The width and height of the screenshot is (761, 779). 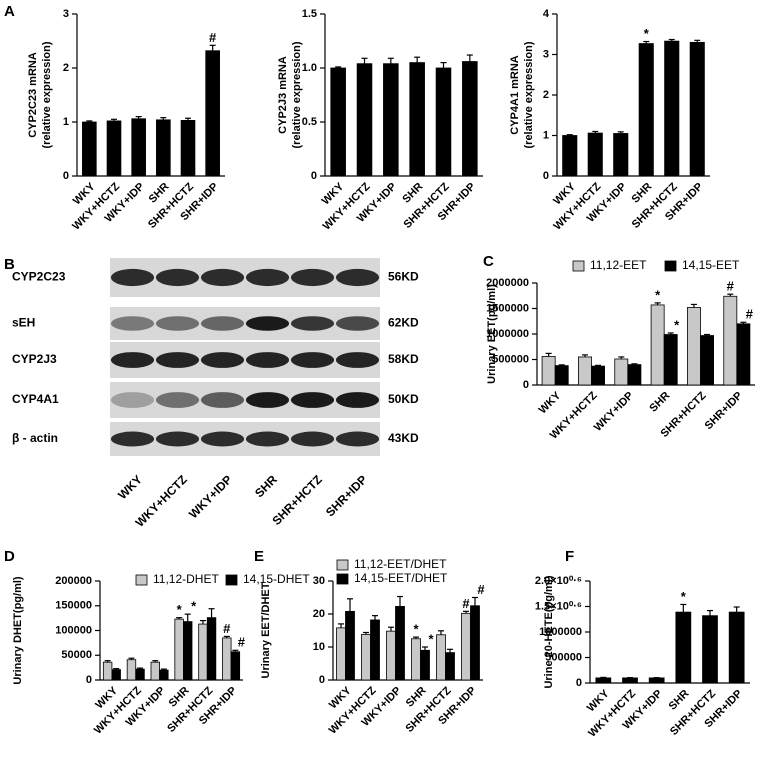 What do you see at coordinates (9, 556) in the screenshot?
I see `panel-label: D` at bounding box center [9, 556].